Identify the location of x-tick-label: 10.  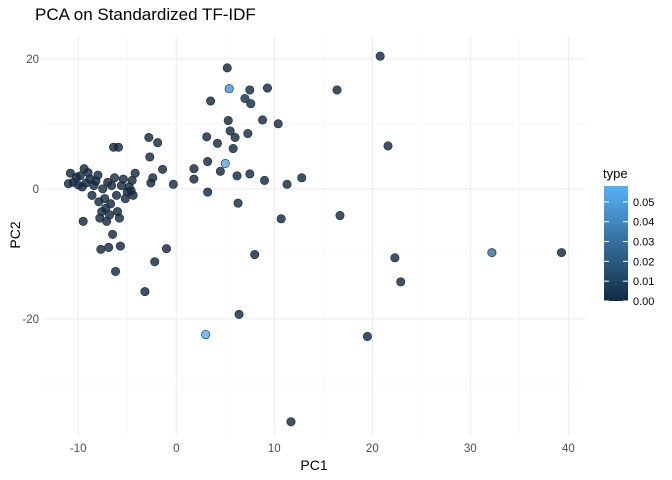
(274, 449).